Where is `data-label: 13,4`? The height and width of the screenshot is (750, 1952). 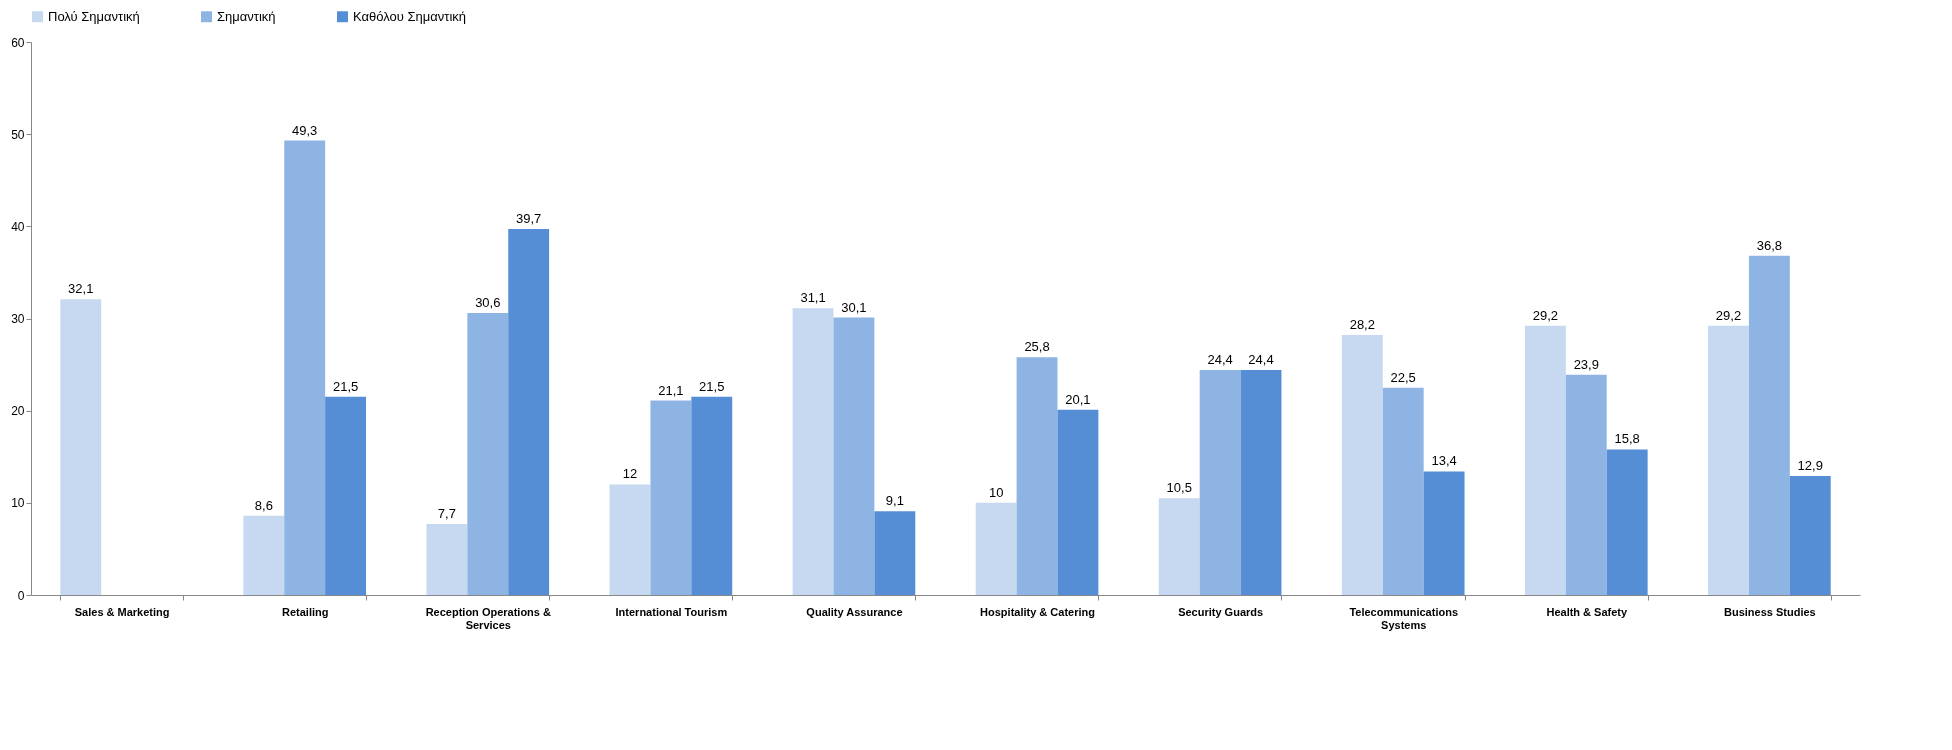
data-label: 13,4 is located at coordinates (1444, 461).